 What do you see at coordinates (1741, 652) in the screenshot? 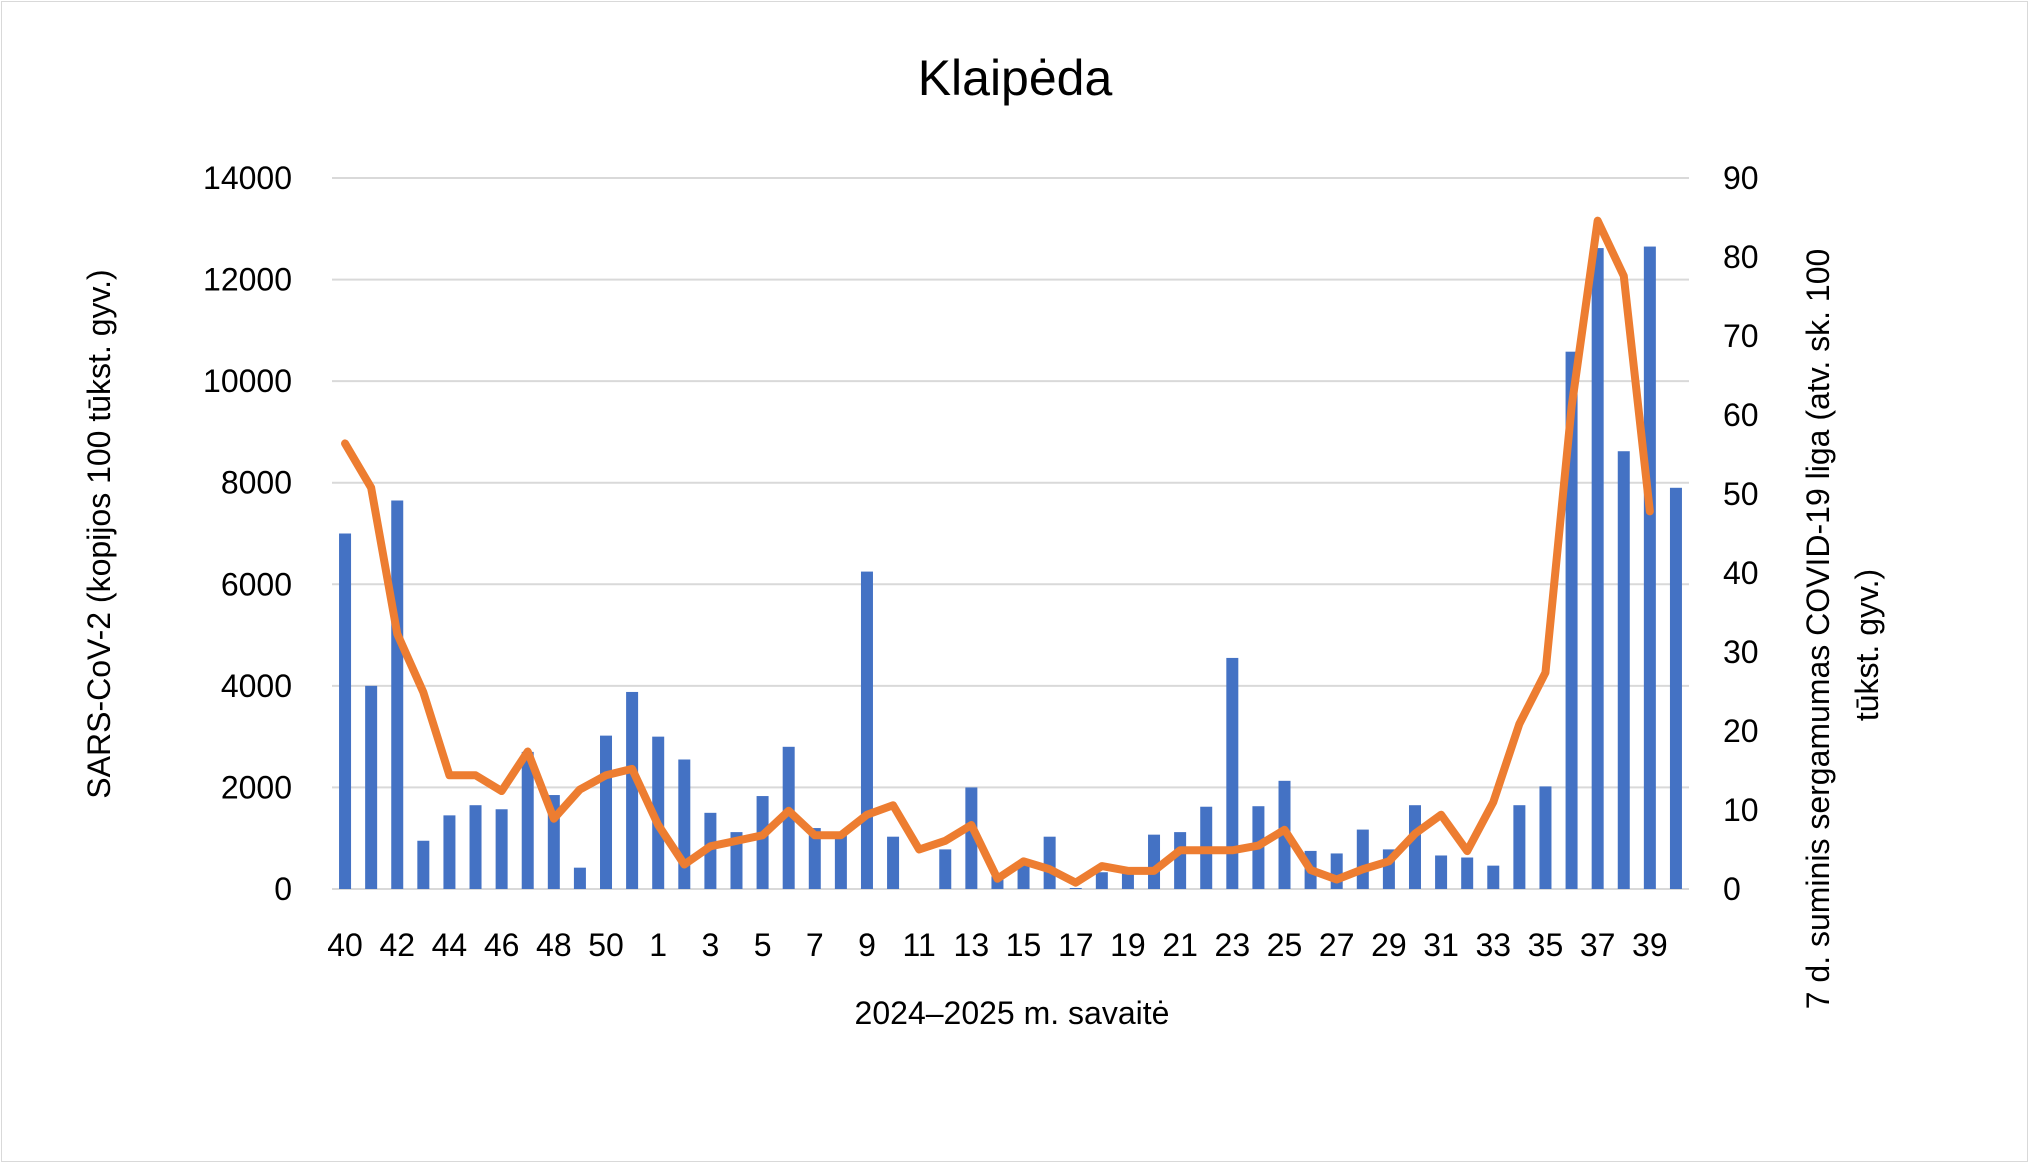
I see `y2-tick-label: 30` at bounding box center [1741, 652].